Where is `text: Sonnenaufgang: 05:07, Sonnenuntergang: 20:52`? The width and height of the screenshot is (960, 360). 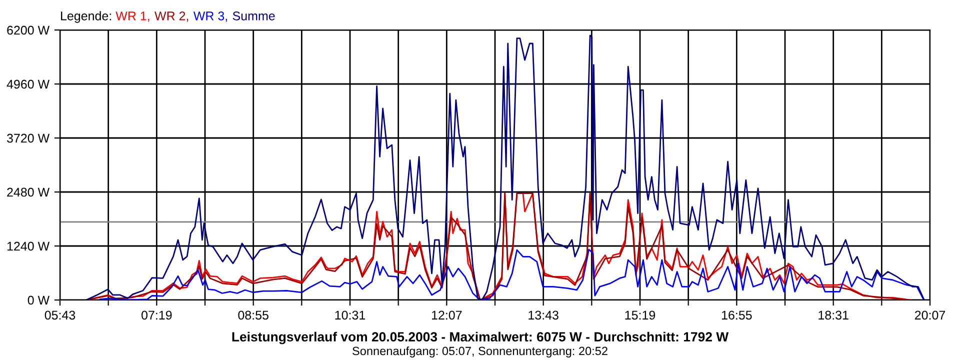 text: Sonnenaufgang: 05:07, Sonnenuntergang: 20:52 is located at coordinates (480, 352).